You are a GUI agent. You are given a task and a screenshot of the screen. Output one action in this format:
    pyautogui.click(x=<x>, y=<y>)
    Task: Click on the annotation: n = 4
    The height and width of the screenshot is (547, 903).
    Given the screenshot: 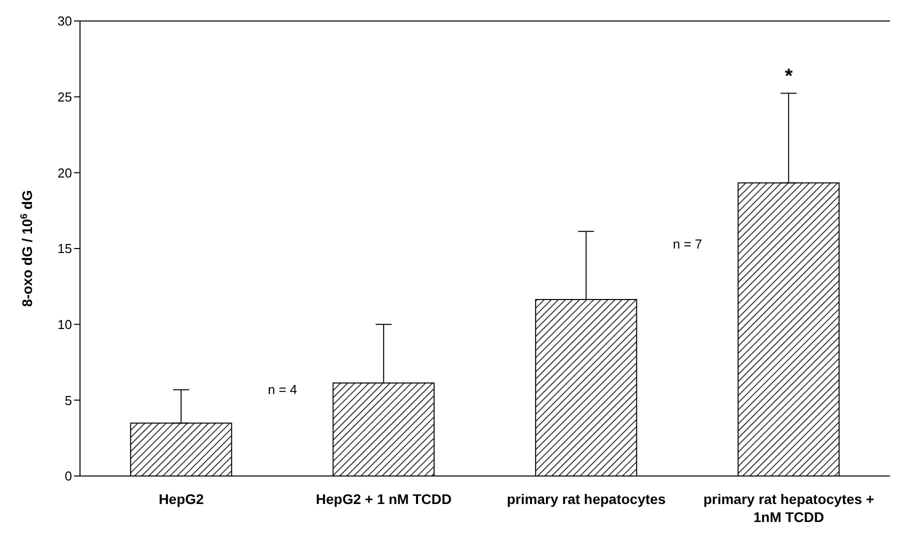 What is the action you would take?
    pyautogui.click(x=283, y=390)
    